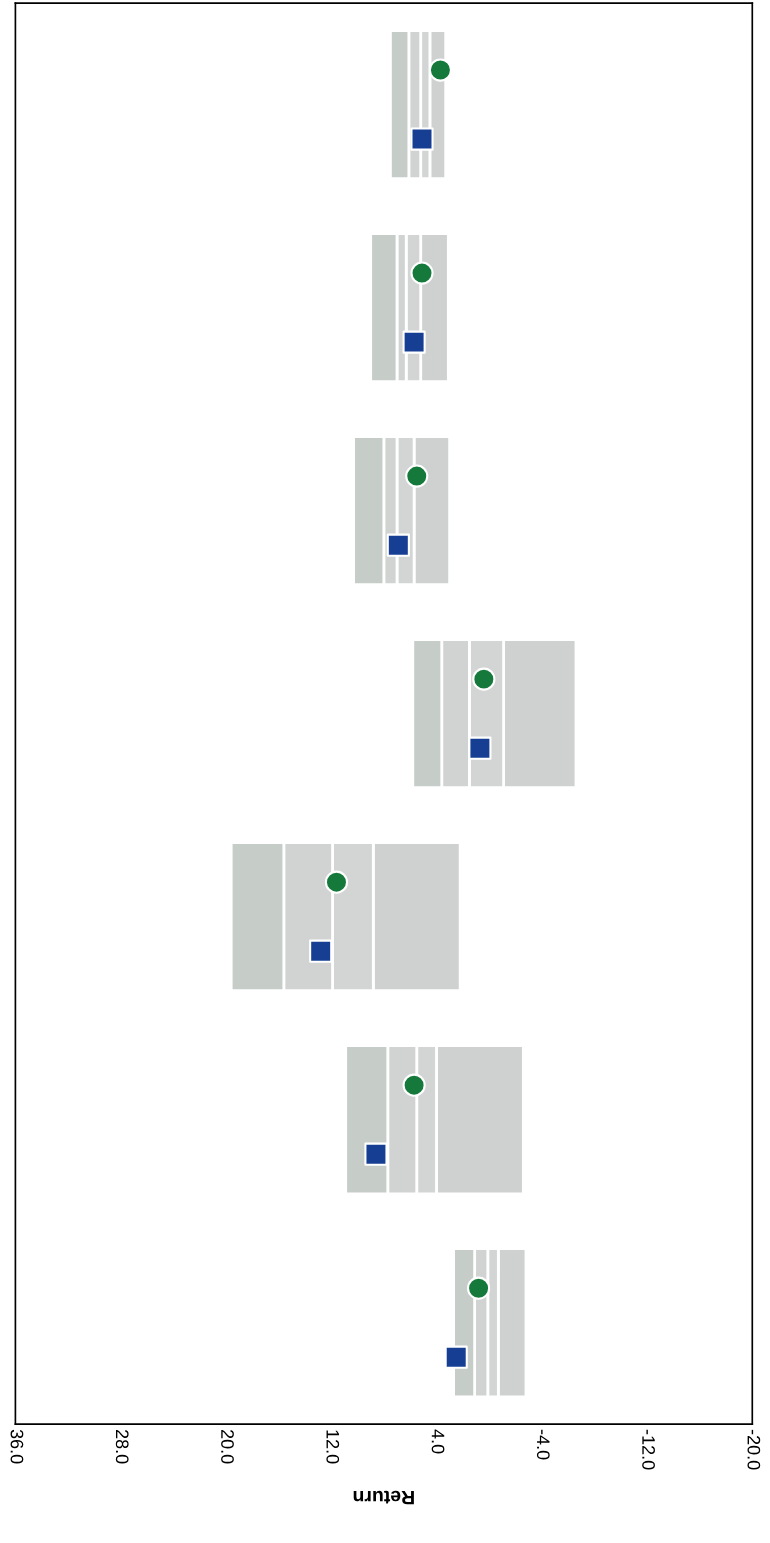  What do you see at coordinates (438, 1441) in the screenshot?
I see `x-tick-label: 4.0` at bounding box center [438, 1441].